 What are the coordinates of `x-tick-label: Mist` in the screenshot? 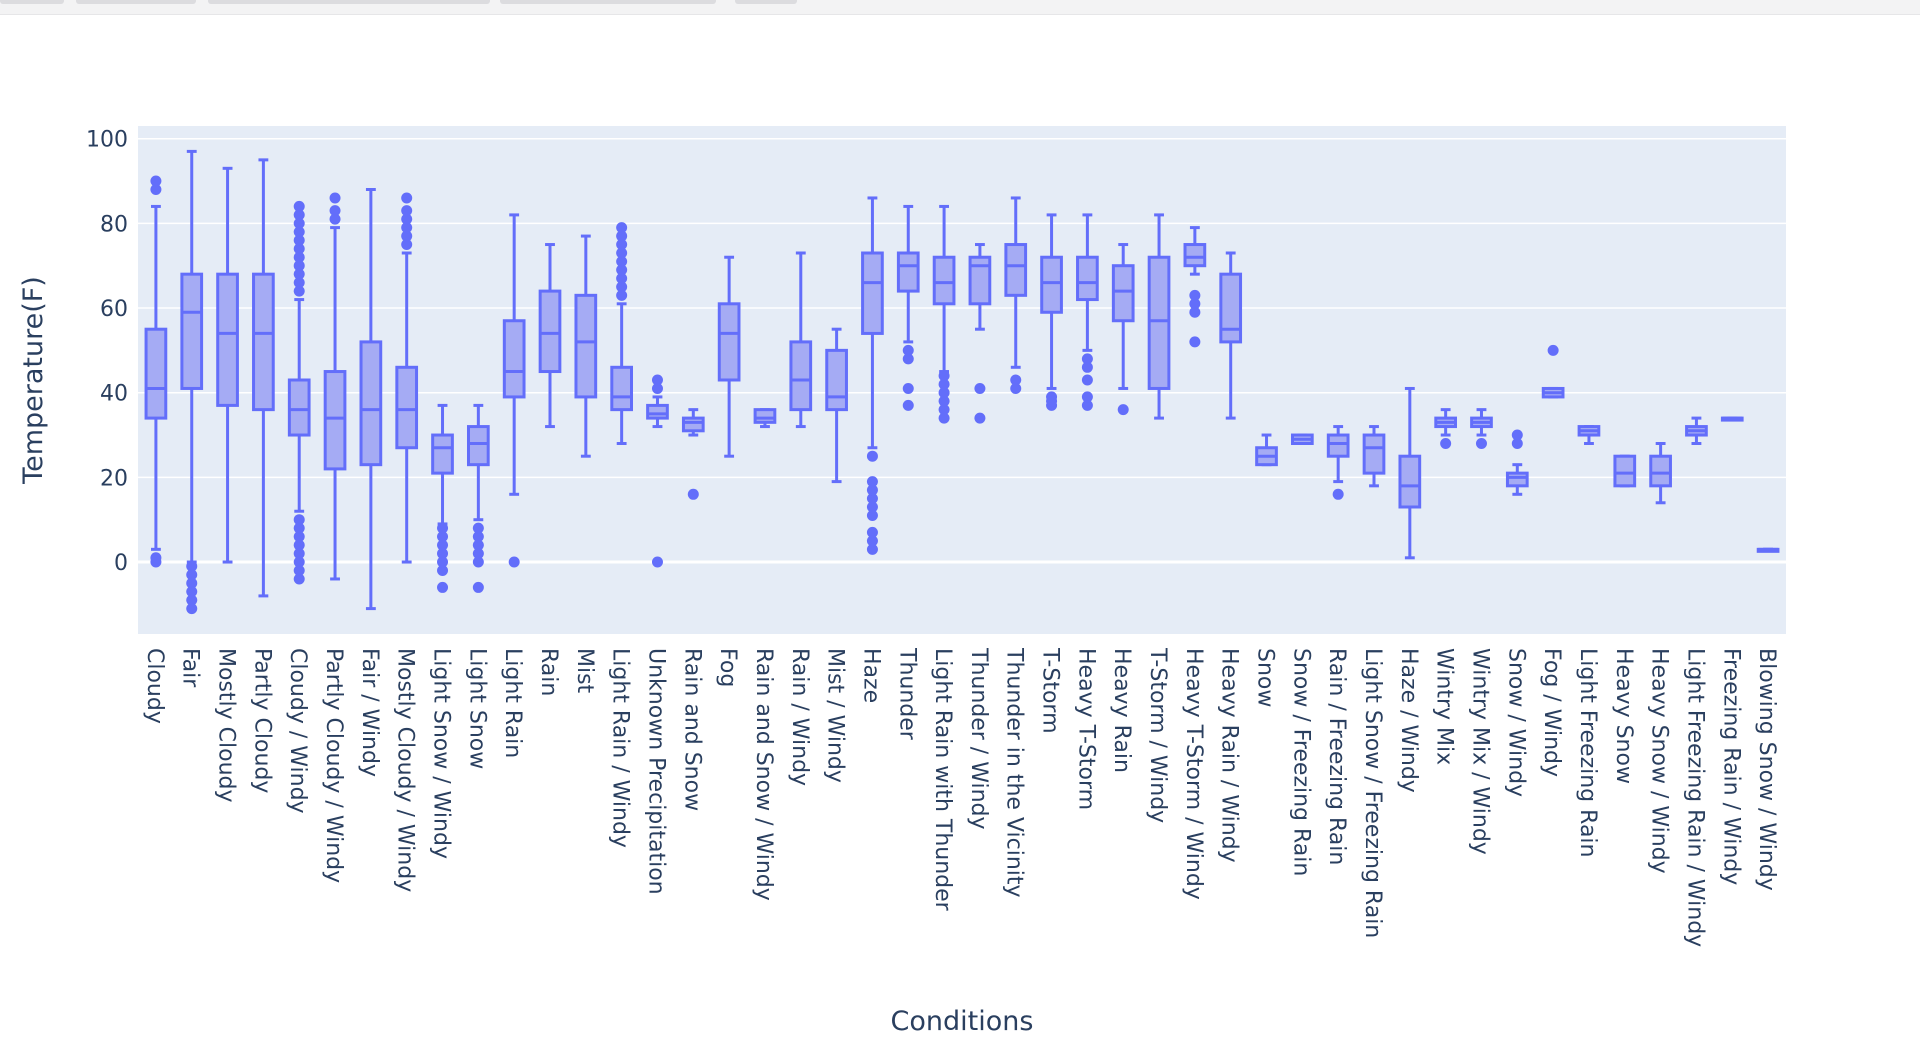 It's located at (584, 671).